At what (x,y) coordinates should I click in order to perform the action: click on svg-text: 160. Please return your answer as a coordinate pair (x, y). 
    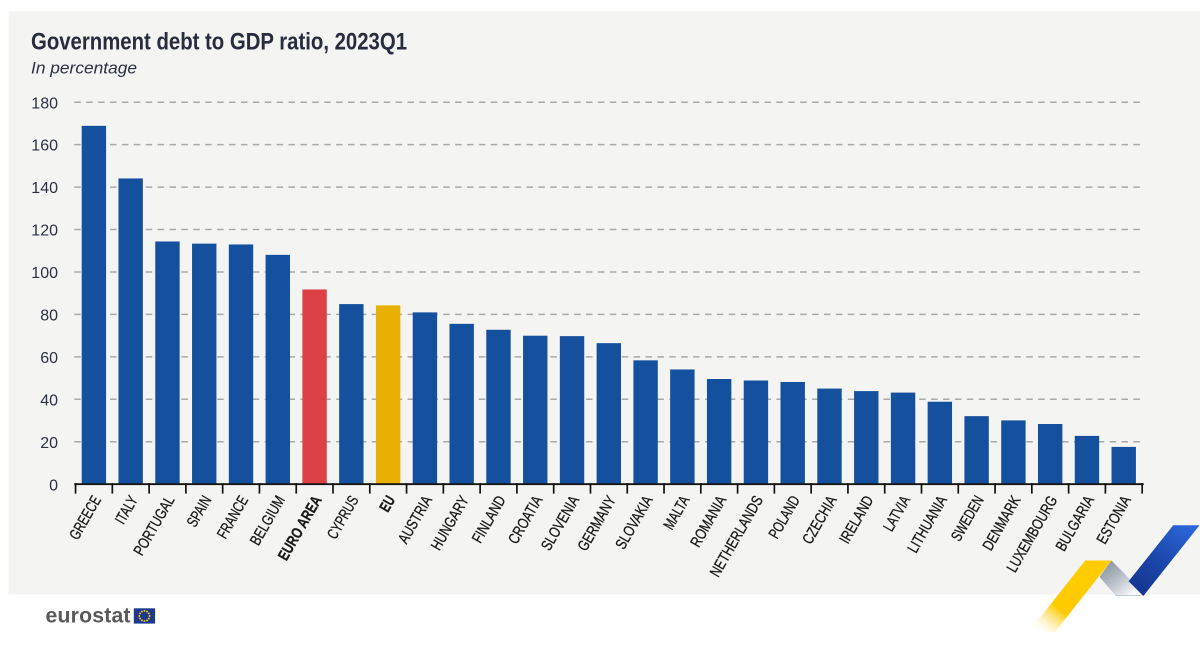
    Looking at the image, I should click on (44, 146).